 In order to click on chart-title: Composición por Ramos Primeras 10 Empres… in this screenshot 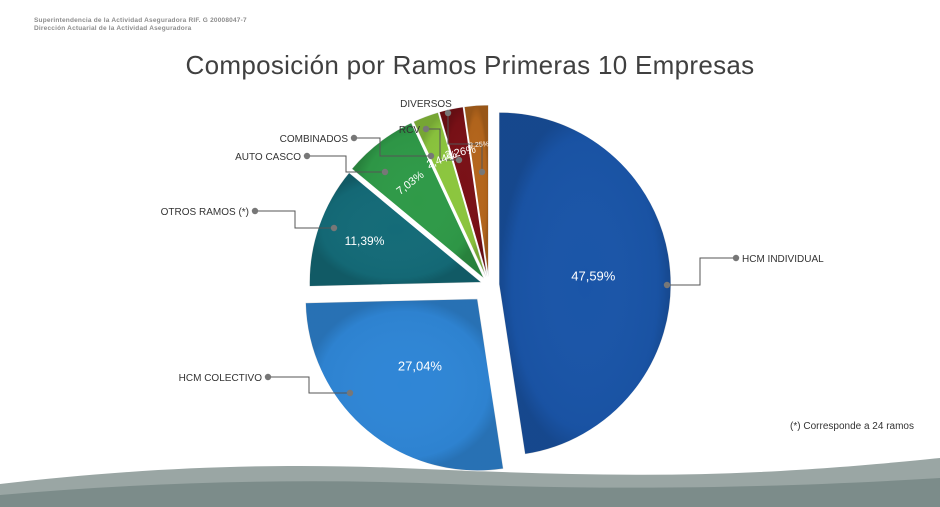, I will do `click(470, 65)`.